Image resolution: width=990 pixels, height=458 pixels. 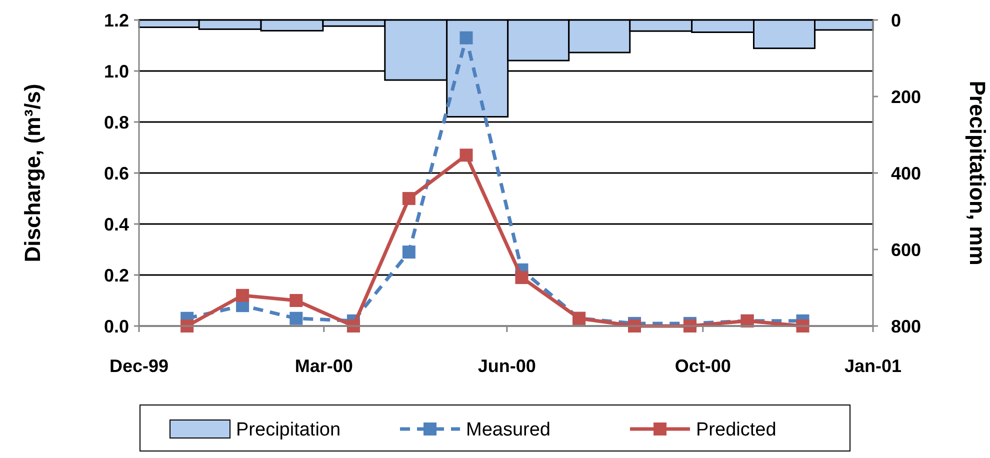 What do you see at coordinates (873, 366) in the screenshot?
I see `x-tick-label: Jan-01` at bounding box center [873, 366].